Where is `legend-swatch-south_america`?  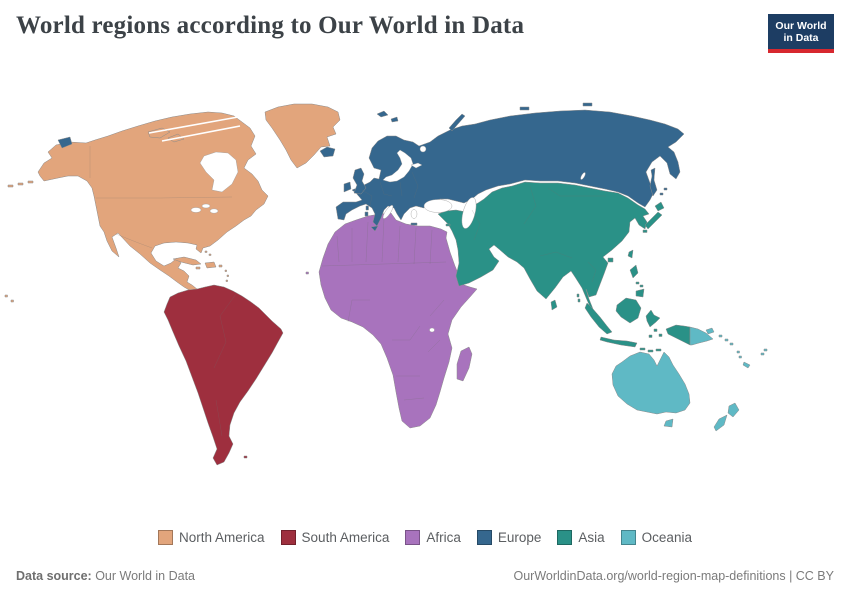 legend-swatch-south_america is located at coordinates (288, 537).